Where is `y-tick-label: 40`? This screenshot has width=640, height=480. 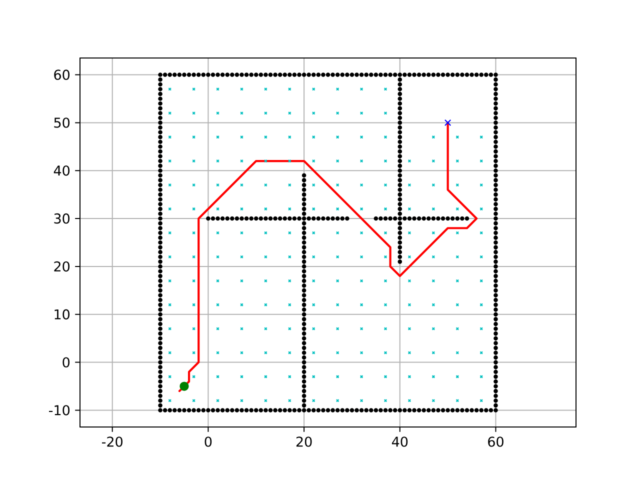
y-tick-label: 40 is located at coordinates (62, 171).